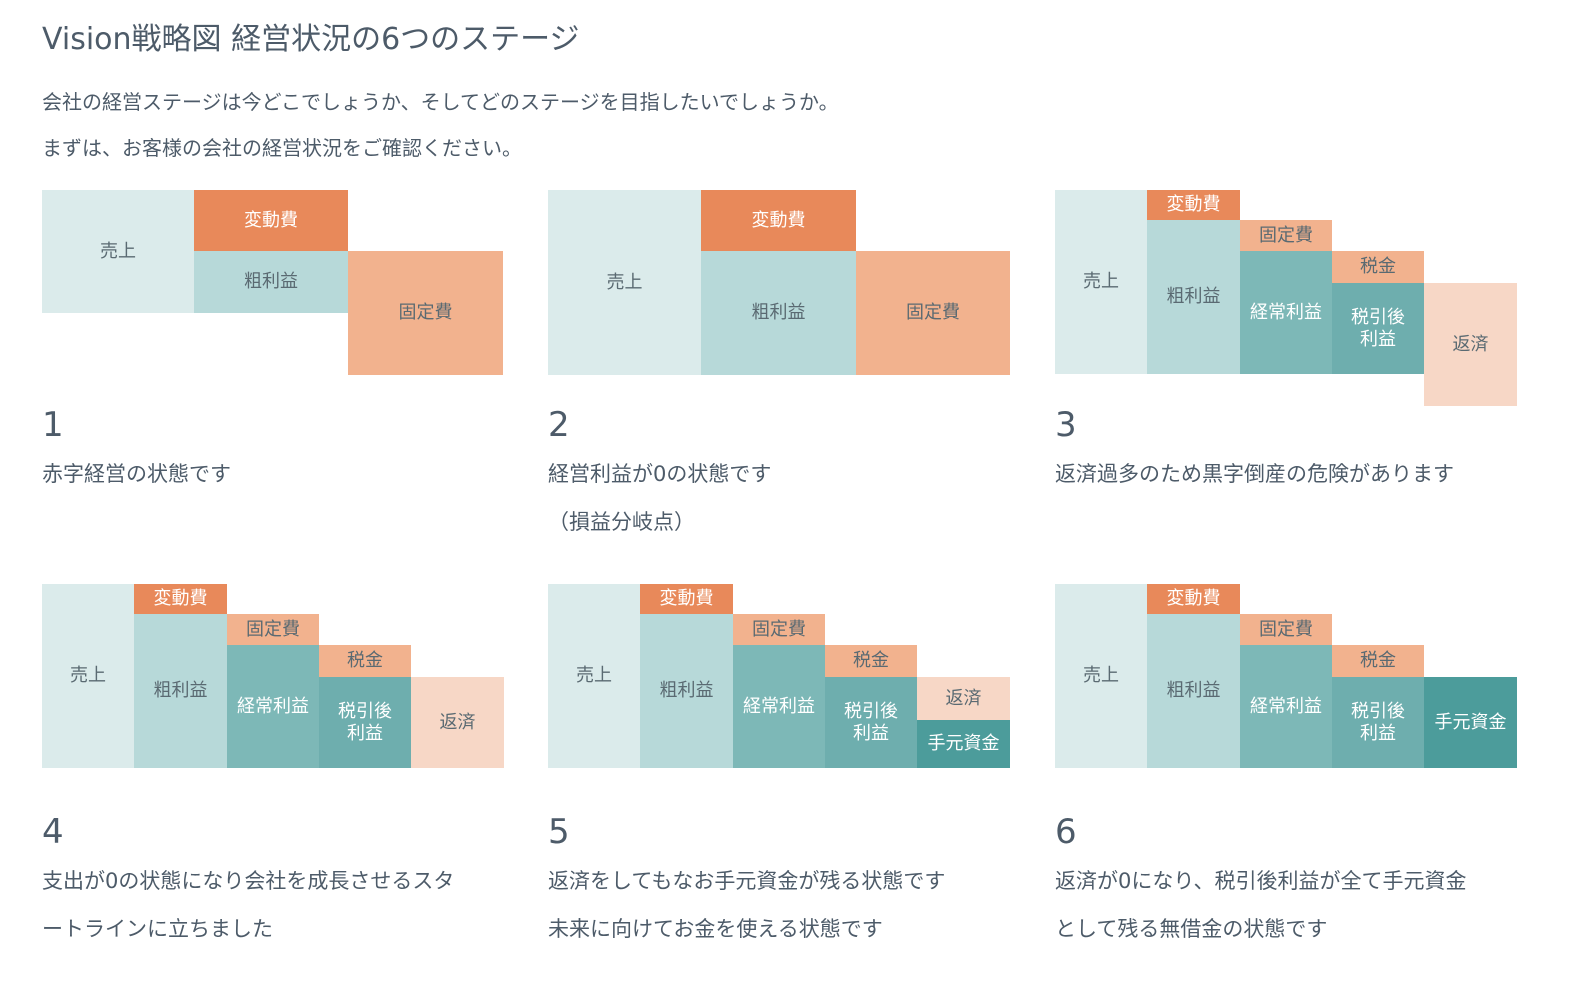 The width and height of the screenshot is (1594, 990). Describe the element at coordinates (53, 832) in the screenshot. I see `stage-number: 4` at that location.